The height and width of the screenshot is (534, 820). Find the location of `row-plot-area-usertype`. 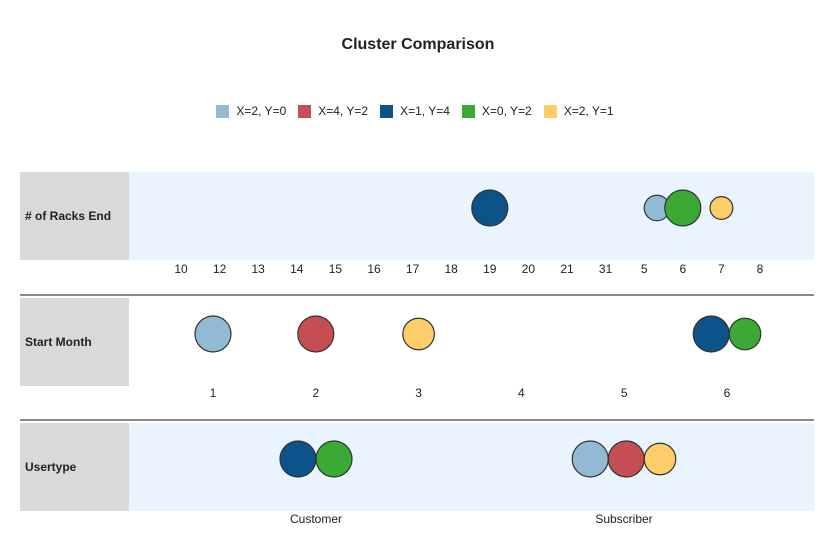

row-plot-area-usertype is located at coordinates (471, 467).